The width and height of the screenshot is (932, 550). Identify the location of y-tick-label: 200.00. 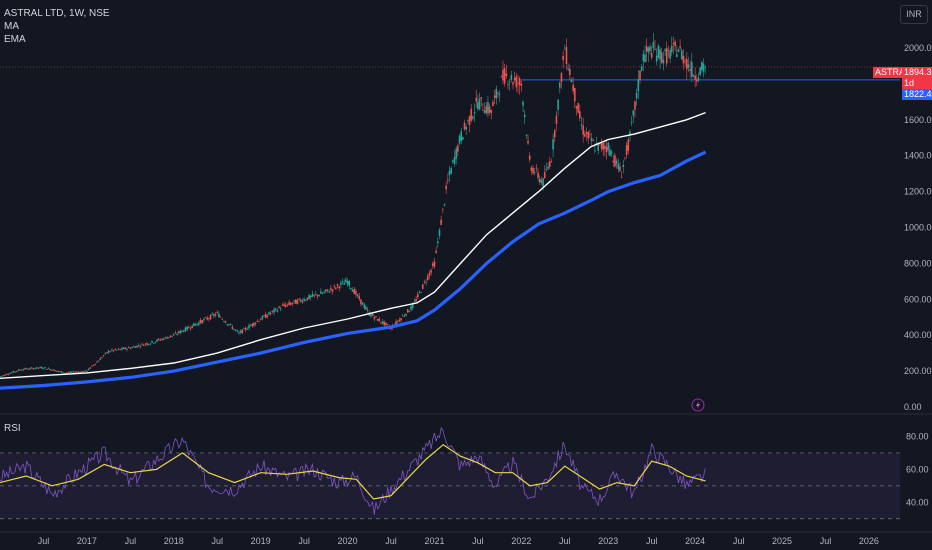
(918, 371).